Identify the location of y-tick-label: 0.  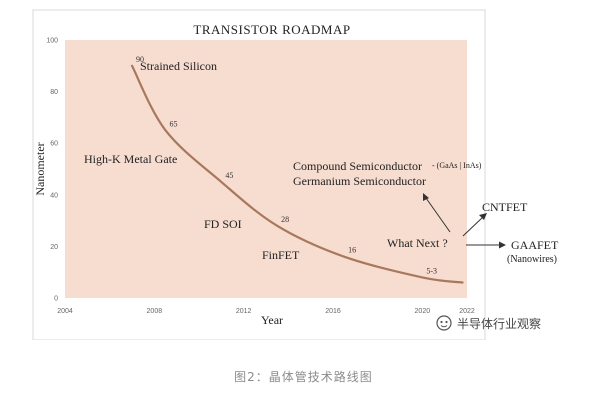
(56, 299).